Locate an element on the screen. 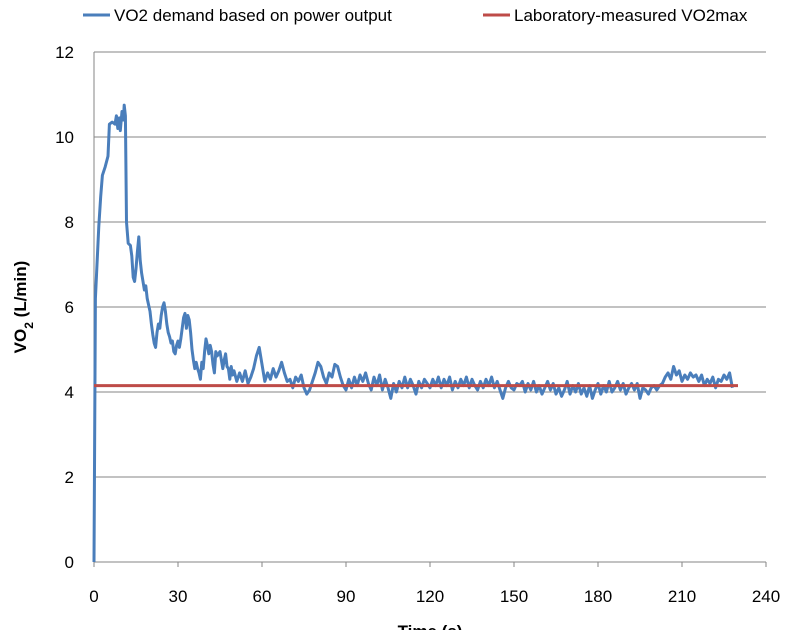  y-tick-label: 8 is located at coordinates (69, 222).